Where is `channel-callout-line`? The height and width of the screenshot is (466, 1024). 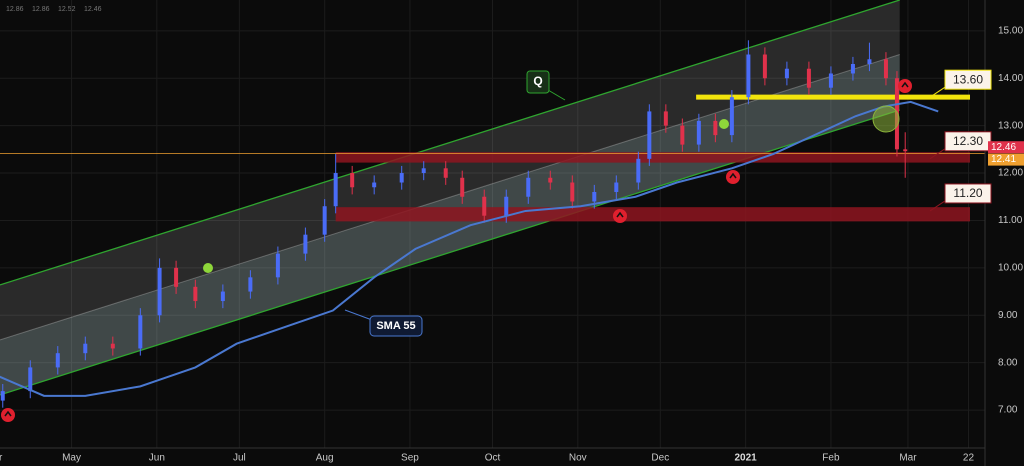
channel-callout-line is located at coordinates (556, 95).